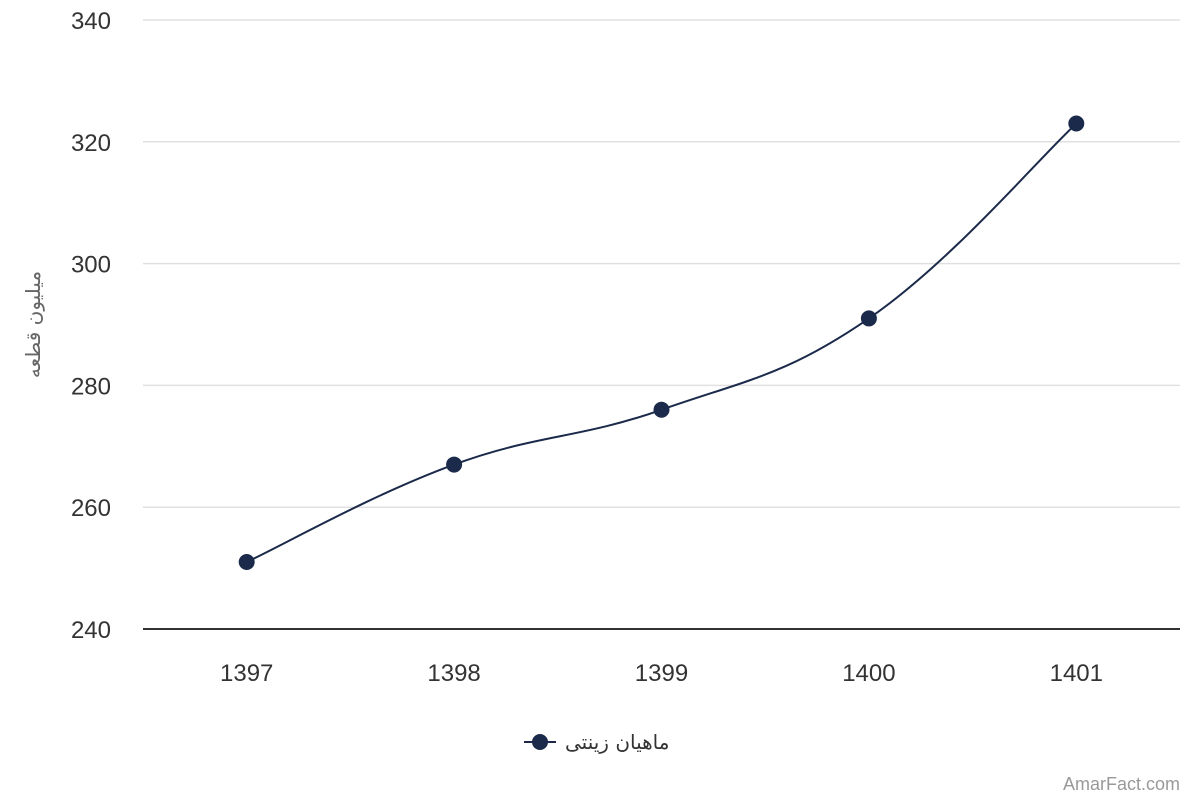 The width and height of the screenshot is (1200, 800). What do you see at coordinates (540, 742) in the screenshot?
I see `legend-marker` at bounding box center [540, 742].